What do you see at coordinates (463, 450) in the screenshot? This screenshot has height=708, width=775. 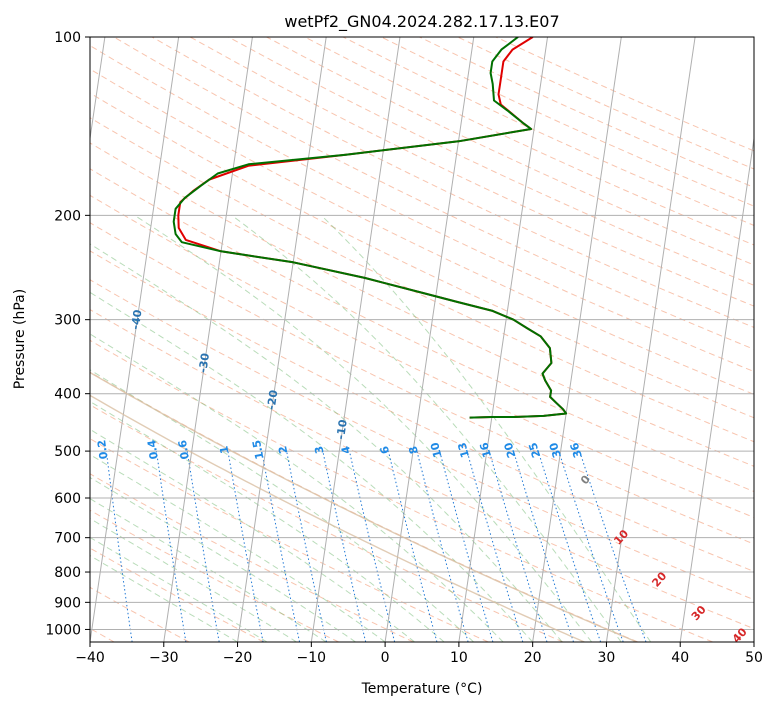 I see `mixing-ratio-label: 13` at bounding box center [463, 450].